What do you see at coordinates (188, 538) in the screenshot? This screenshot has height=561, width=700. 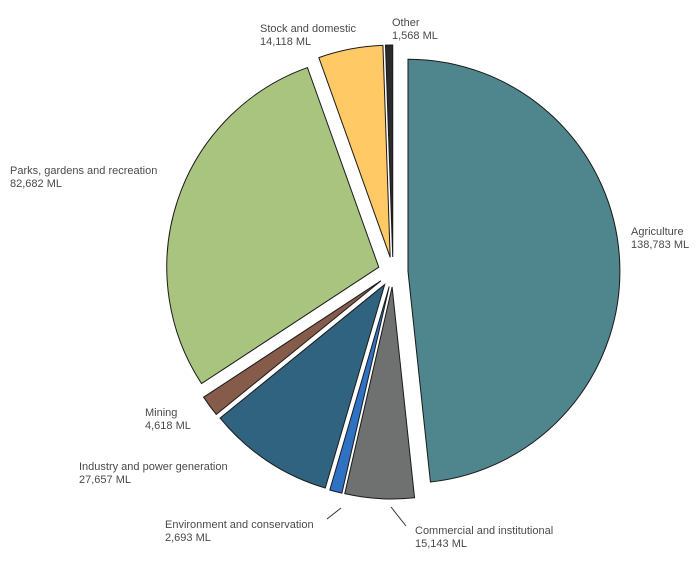 I see `label-environment-value: 2,693 ML` at bounding box center [188, 538].